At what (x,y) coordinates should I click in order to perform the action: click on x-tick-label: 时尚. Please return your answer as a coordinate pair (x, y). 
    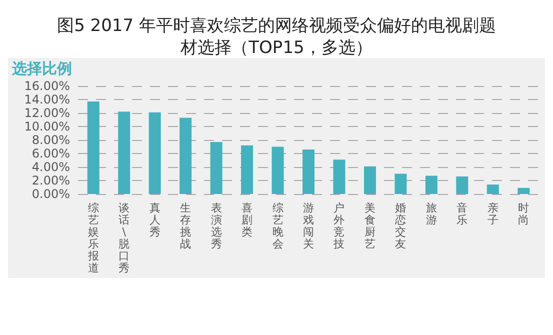
    Looking at the image, I should click on (524, 214).